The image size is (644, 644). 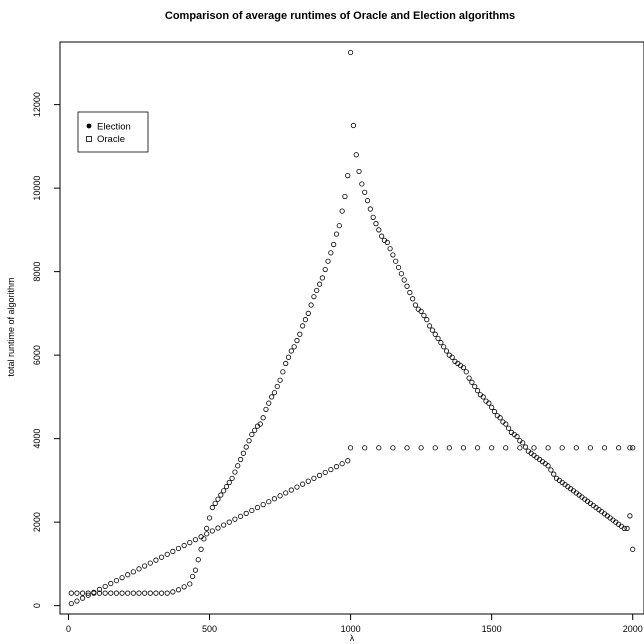 I want to click on x-tick-label: 500, so click(x=209, y=629).